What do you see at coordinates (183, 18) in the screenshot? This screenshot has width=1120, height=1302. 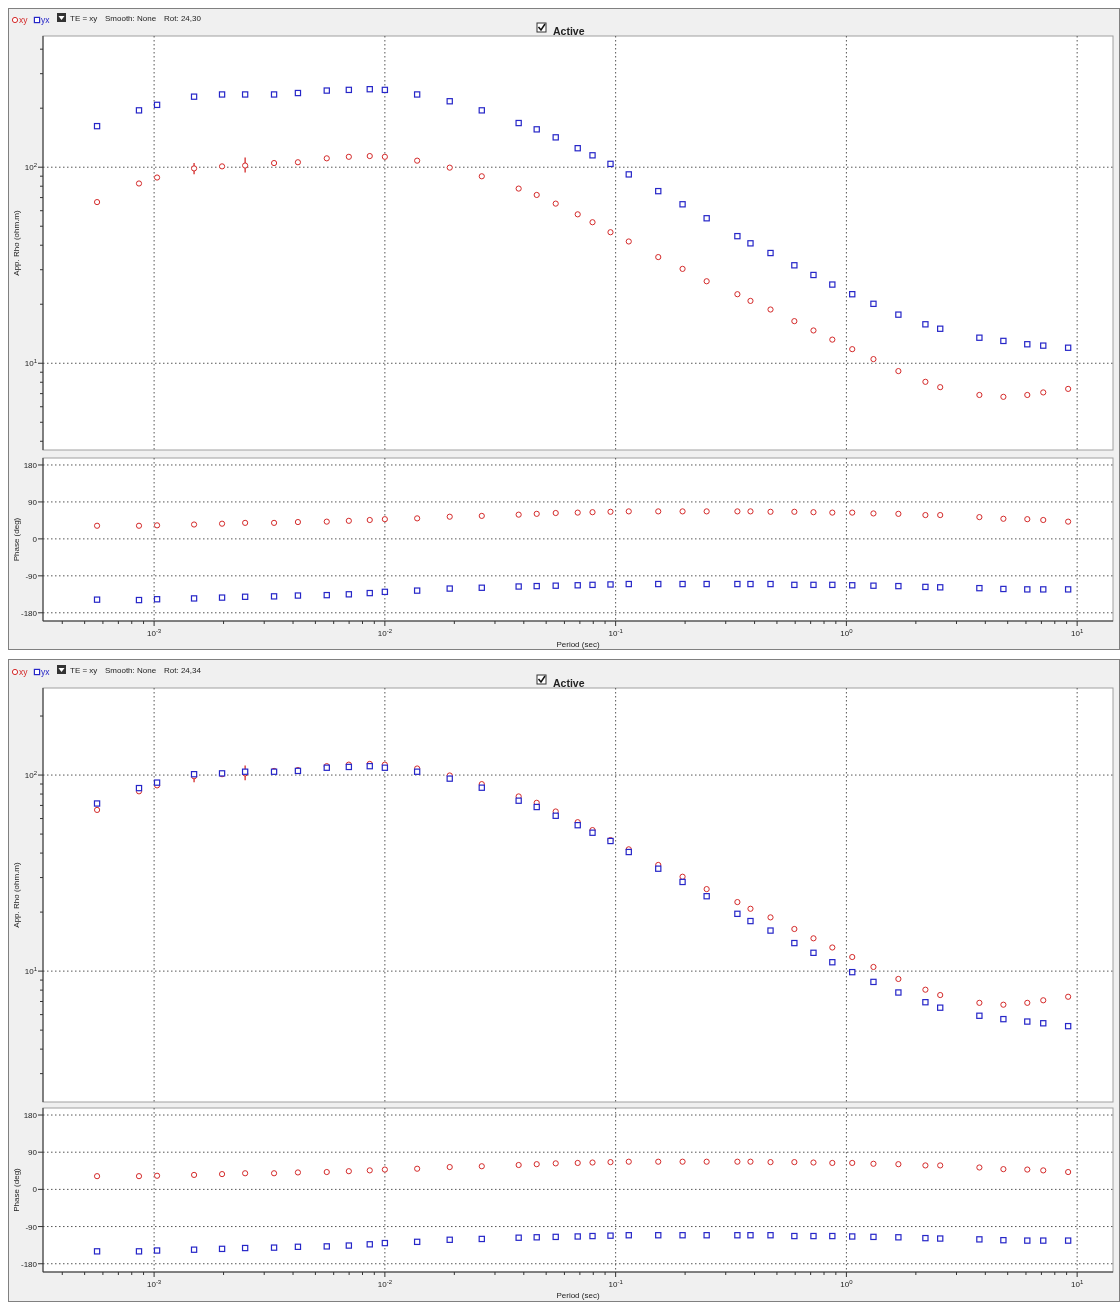 I see `text: Rot: 24,30` at bounding box center [183, 18].